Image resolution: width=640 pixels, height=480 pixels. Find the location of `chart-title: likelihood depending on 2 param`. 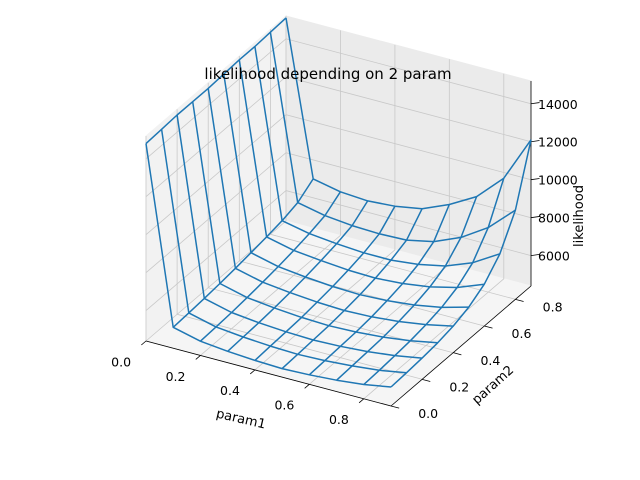

chart-title: likelihood depending on 2 param is located at coordinates (327, 74).